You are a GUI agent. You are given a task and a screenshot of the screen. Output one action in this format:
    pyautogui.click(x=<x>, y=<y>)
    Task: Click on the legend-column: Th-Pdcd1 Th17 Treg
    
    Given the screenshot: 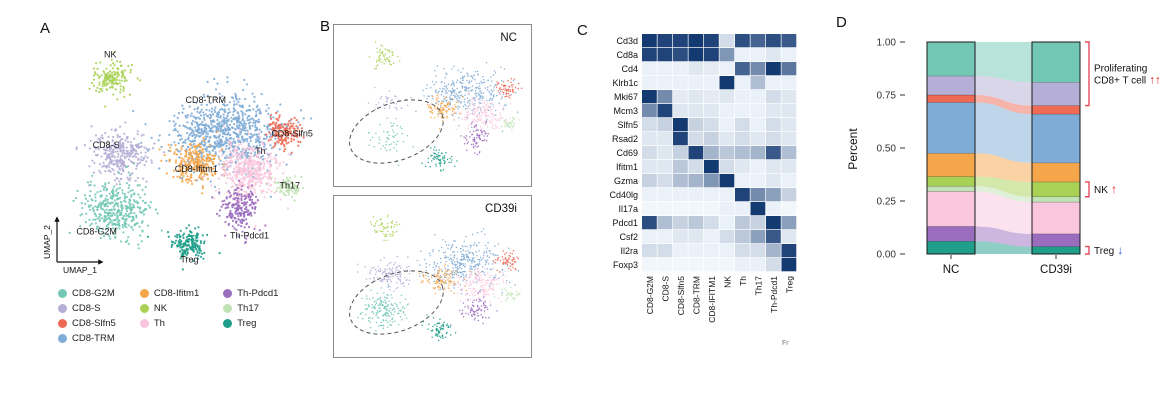 What is the action you would take?
    pyautogui.click(x=250, y=316)
    